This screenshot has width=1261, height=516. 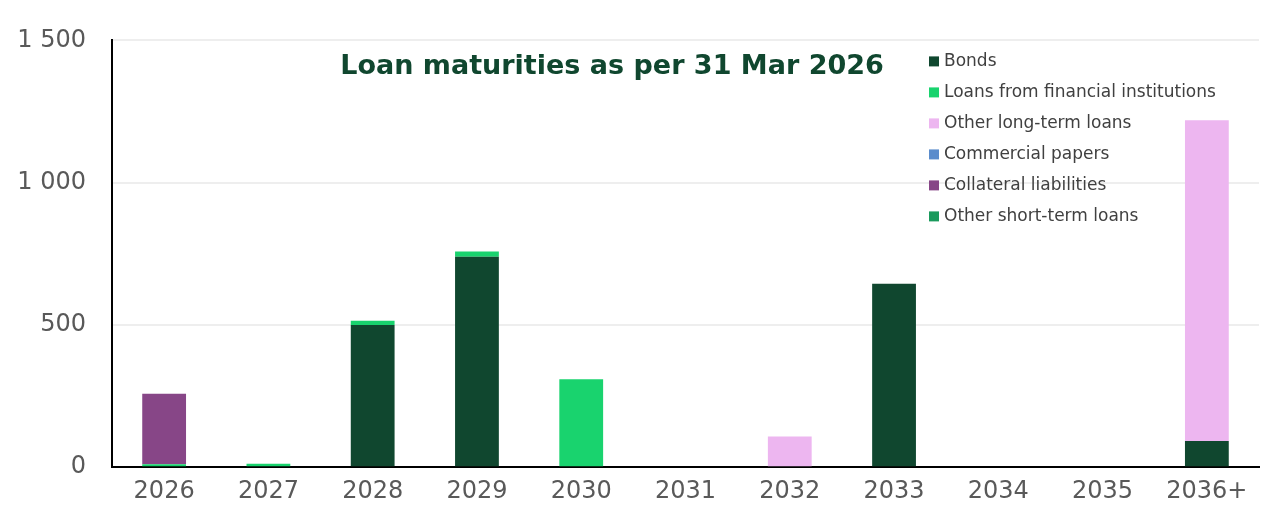 What do you see at coordinates (1027, 152) in the screenshot?
I see `legend-label: Commercial papers` at bounding box center [1027, 152].